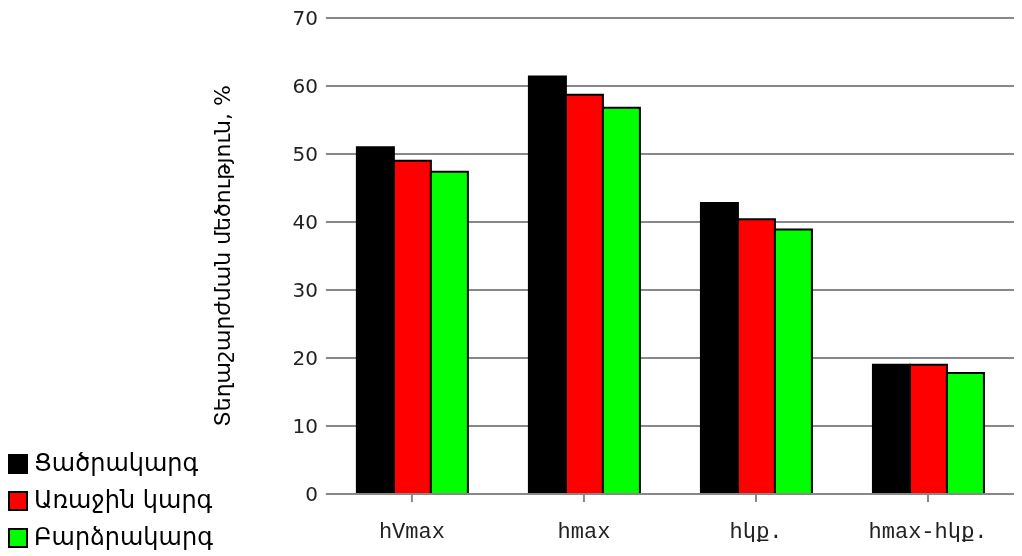  What do you see at coordinates (311, 494) in the screenshot?
I see `y-tick-label: 0` at bounding box center [311, 494].